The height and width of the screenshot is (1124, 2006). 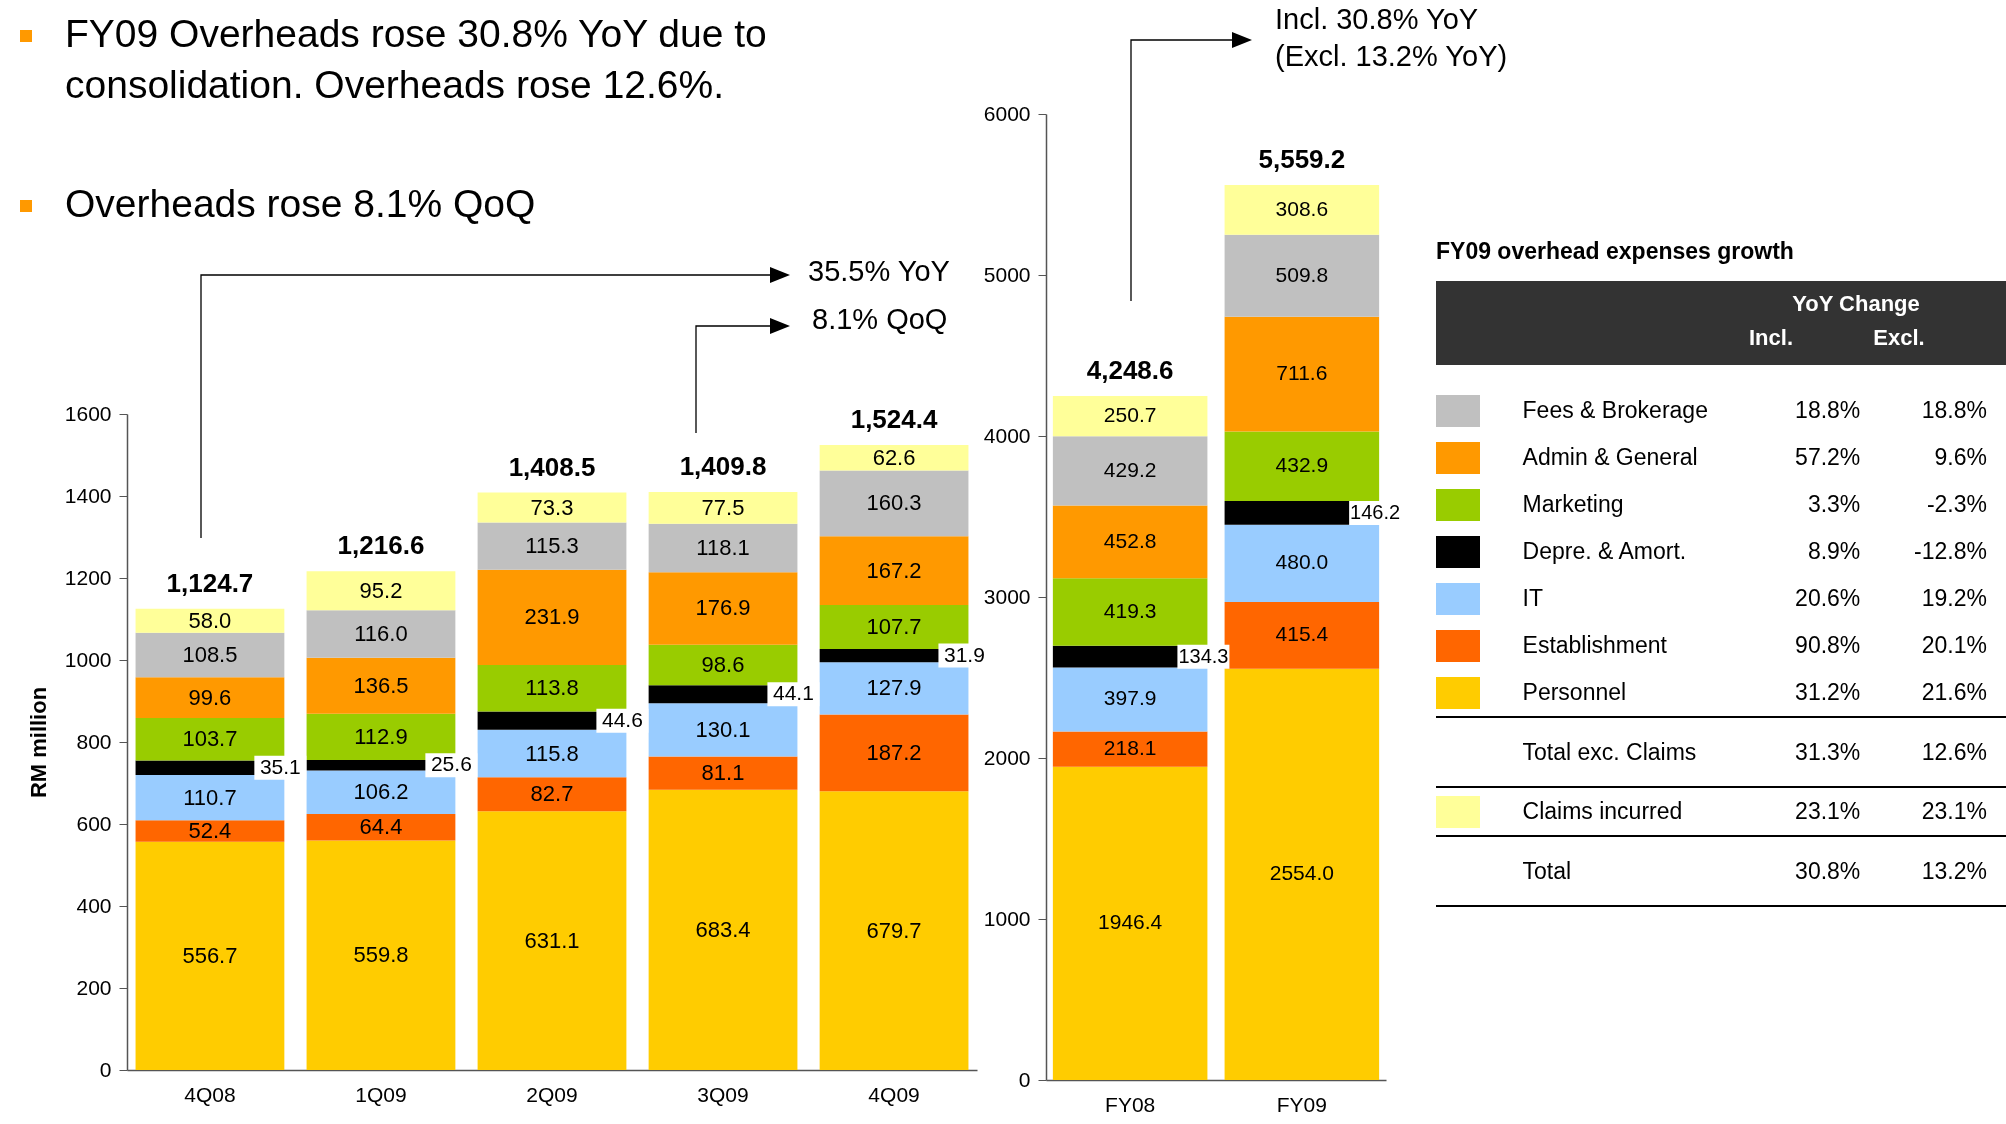 What do you see at coordinates (88, 577) in the screenshot?
I see `y-tick-label: 1200` at bounding box center [88, 577].